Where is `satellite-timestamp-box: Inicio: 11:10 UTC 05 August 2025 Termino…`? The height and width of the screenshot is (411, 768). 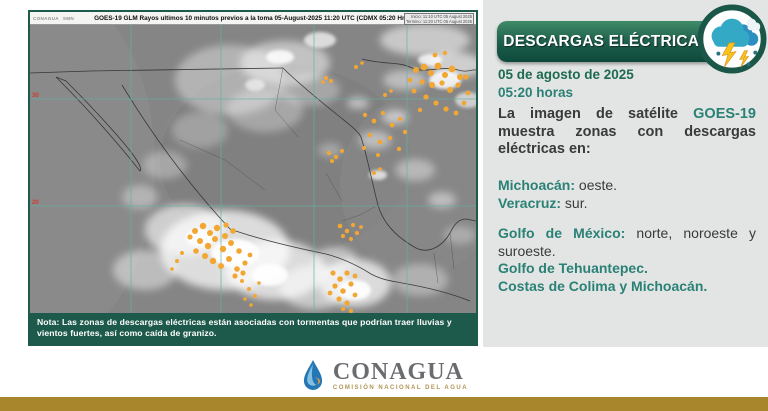 satellite-timestamp-box: Inicio: 11:10 UTC 05 August 2025 Termino… is located at coordinates (439, 19).